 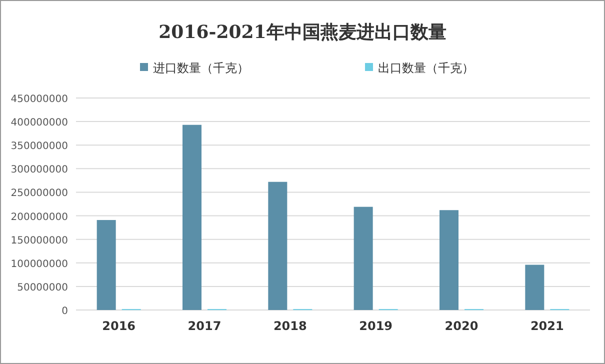 What do you see at coordinates (290, 326) in the screenshot?
I see `x-tick-label: 2018` at bounding box center [290, 326].